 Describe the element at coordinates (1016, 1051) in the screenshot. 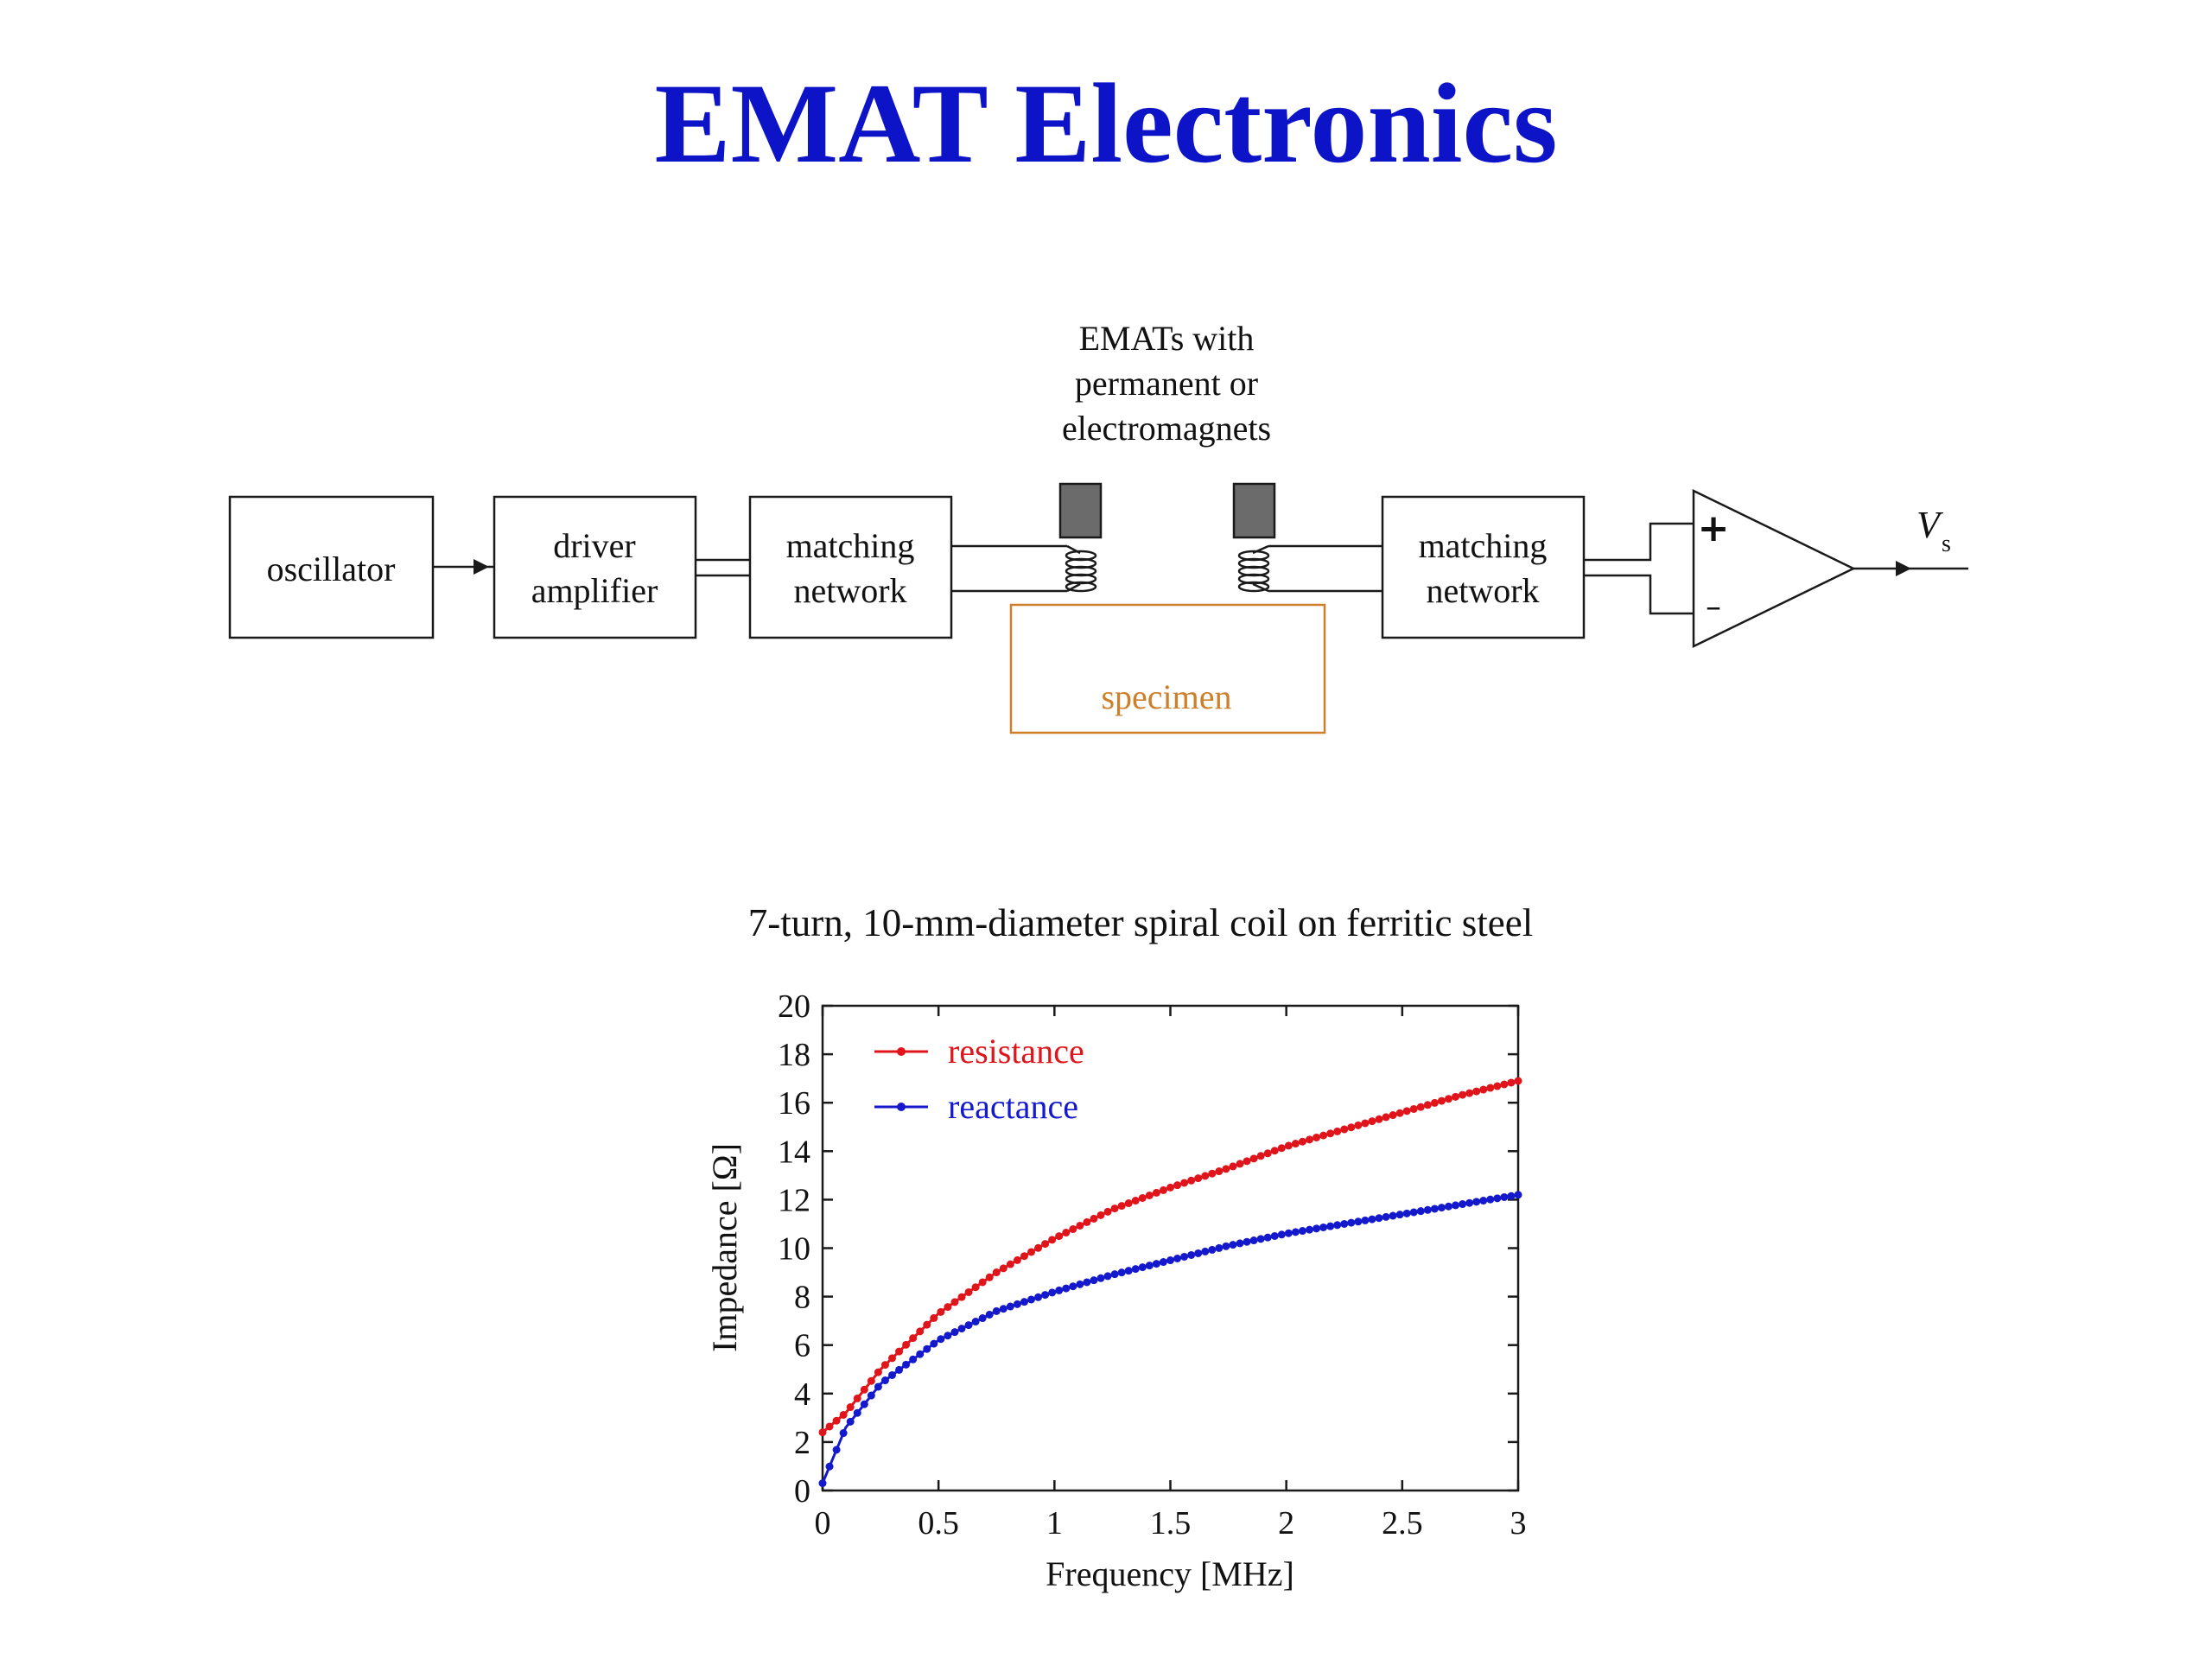

I see `legend-label-resistance: resistance` at that location.